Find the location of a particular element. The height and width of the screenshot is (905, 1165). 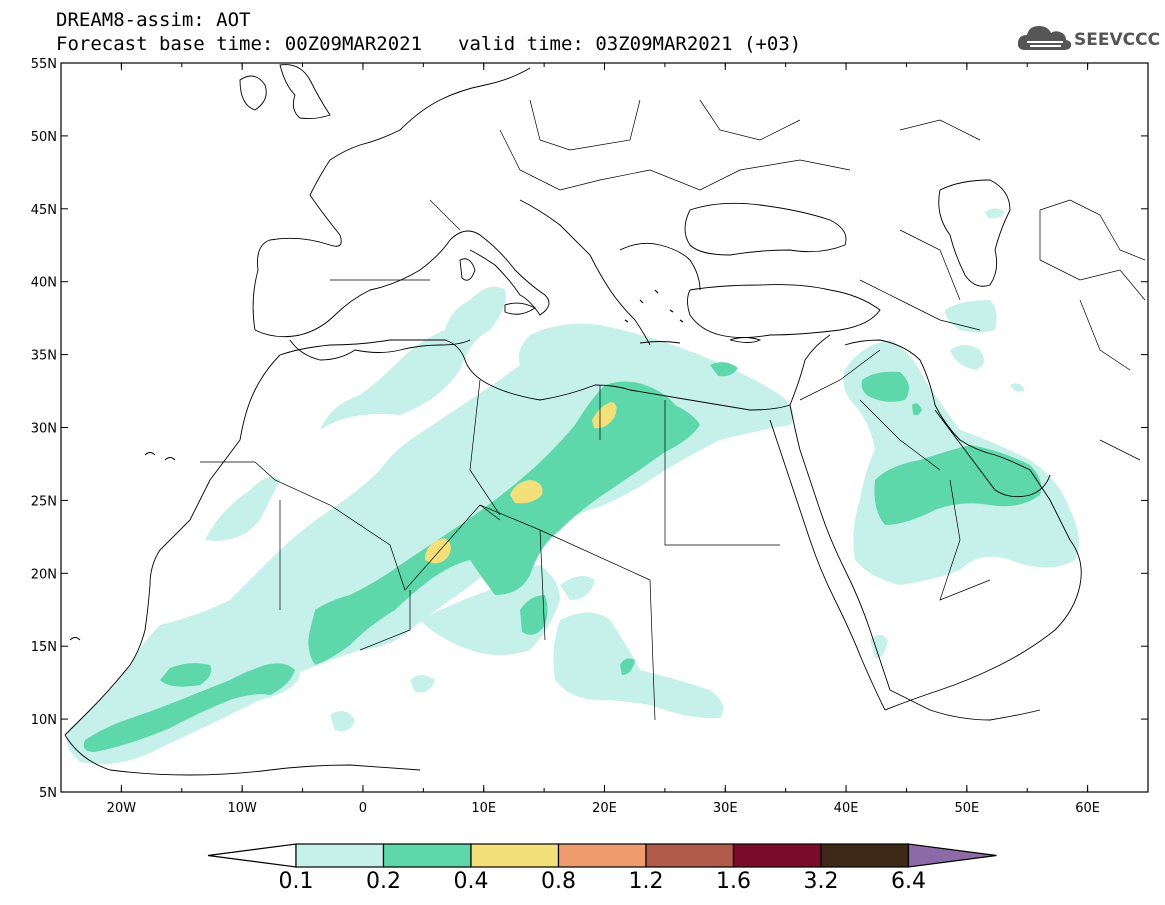

map-title: DREAM8-assim: AOT is located at coordinates (153, 20).